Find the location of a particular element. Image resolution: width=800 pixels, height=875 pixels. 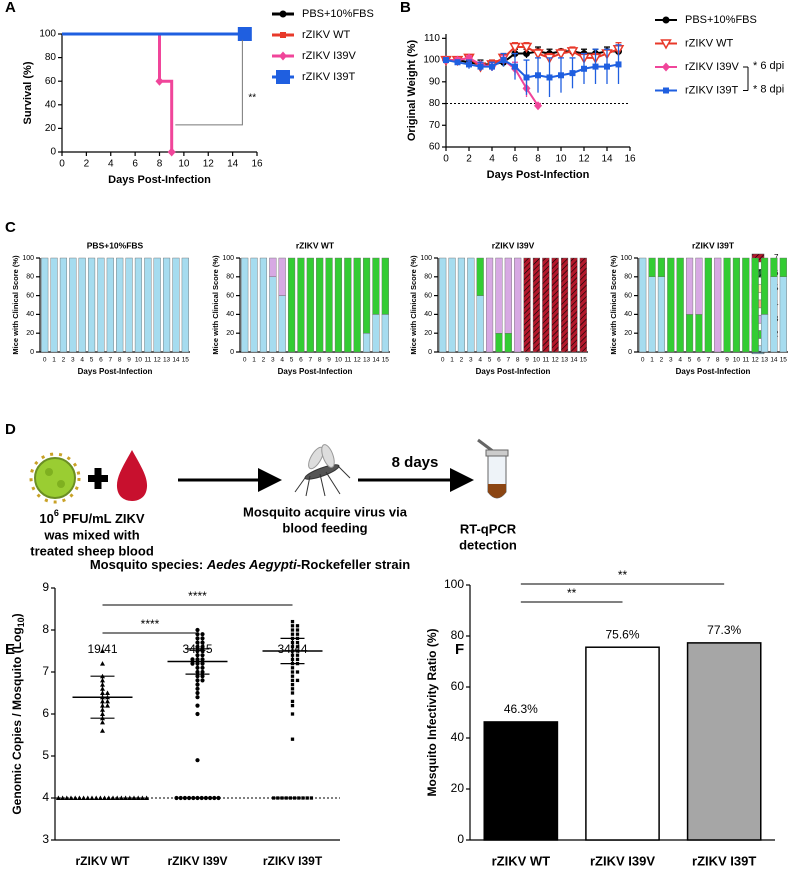

x-tick-label: 11 is located at coordinates (545, 360).